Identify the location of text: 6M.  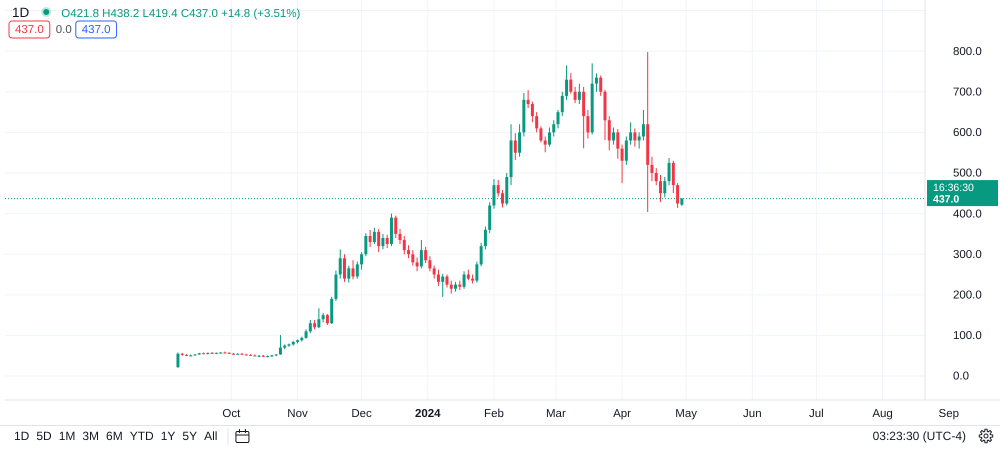
(114, 436).